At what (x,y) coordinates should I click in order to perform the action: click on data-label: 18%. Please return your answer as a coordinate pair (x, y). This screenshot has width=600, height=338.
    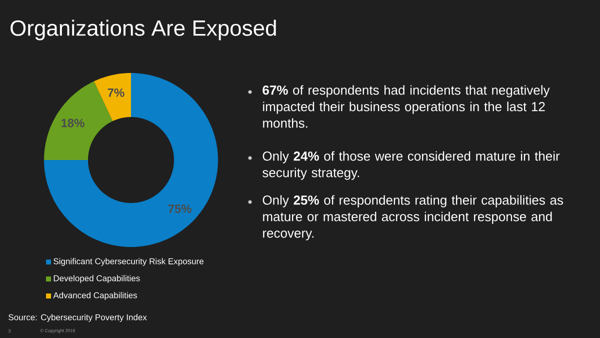
    Looking at the image, I should click on (72, 123).